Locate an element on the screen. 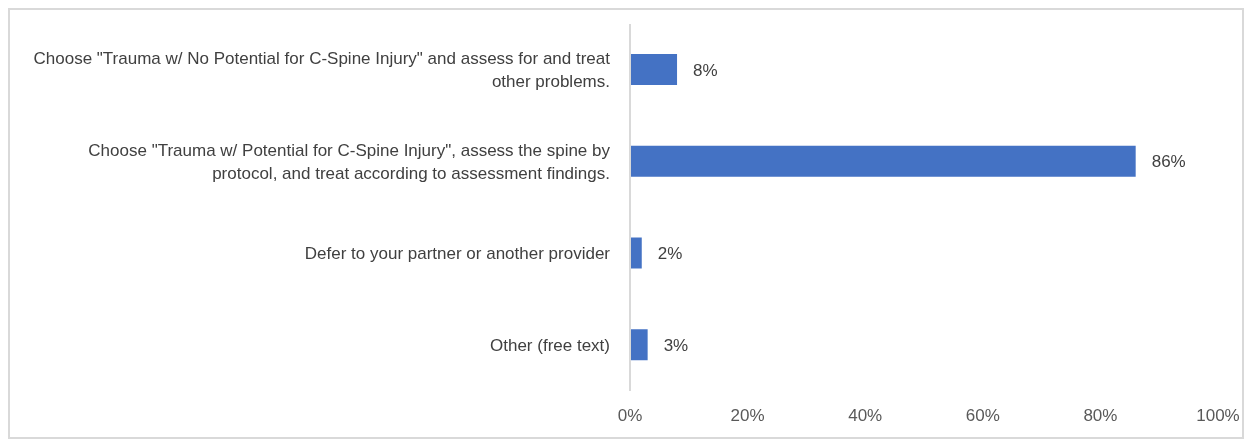 The image size is (1252, 447). x-tick-label: 100% is located at coordinates (1218, 416).